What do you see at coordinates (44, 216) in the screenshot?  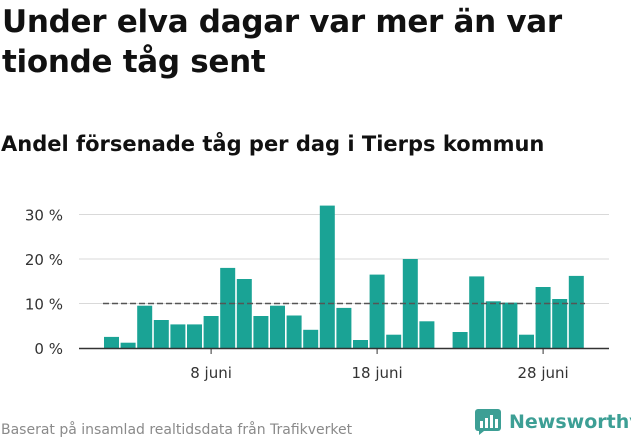 I see `y-tick-label: 30 %` at bounding box center [44, 216].